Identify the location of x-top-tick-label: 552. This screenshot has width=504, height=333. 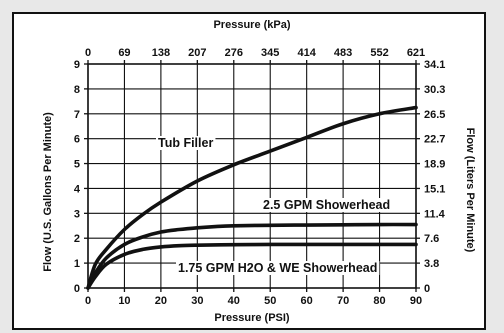
(379, 53).